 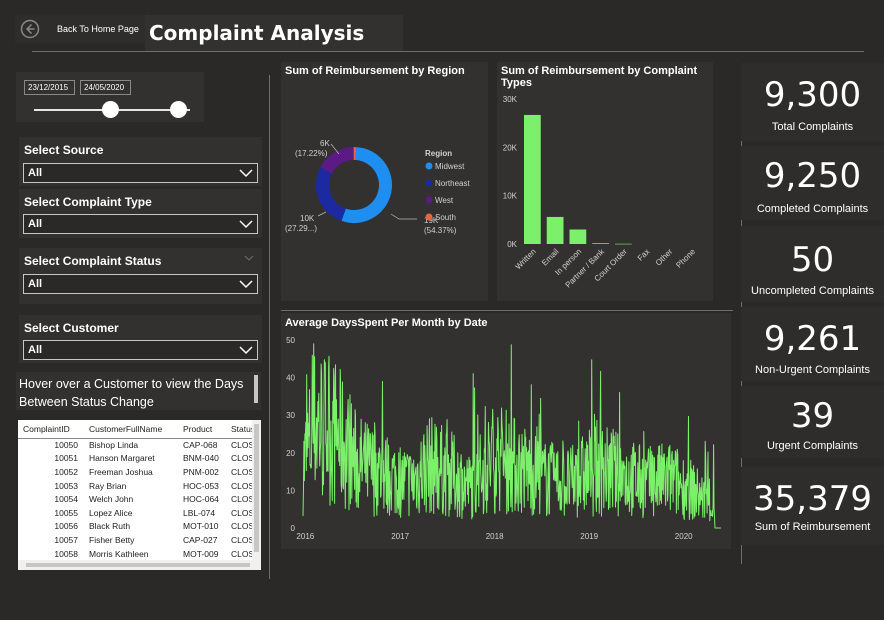 I want to click on table-row: 10050 Bishop Linda CAP-068 CLOSED, so click(x=135, y=445).